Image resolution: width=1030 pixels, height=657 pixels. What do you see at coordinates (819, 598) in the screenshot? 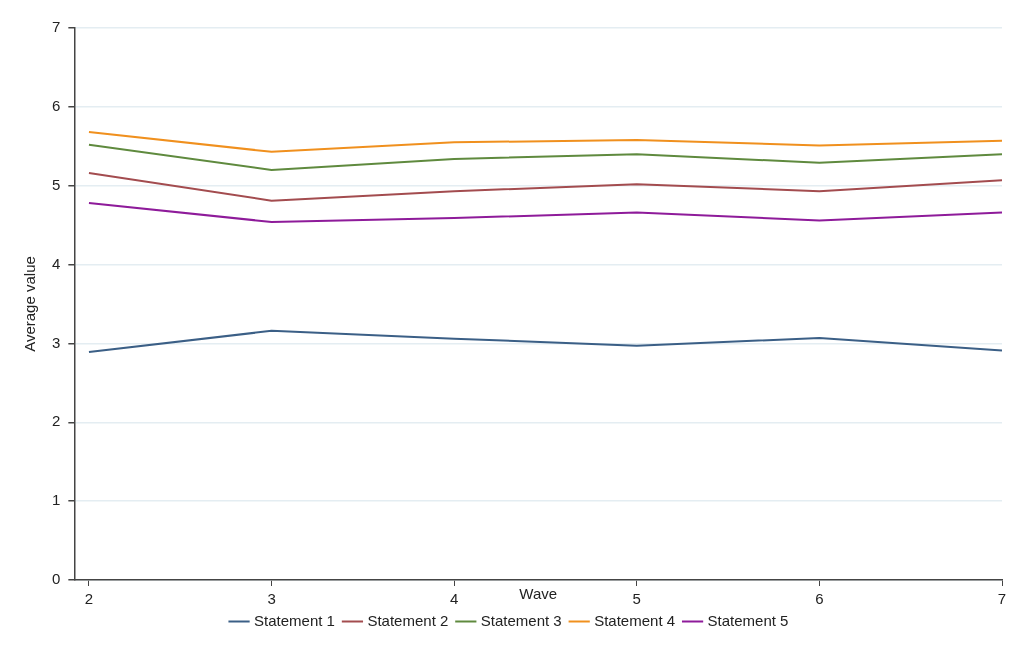
I see `x-tick-label: 6` at bounding box center [819, 598].